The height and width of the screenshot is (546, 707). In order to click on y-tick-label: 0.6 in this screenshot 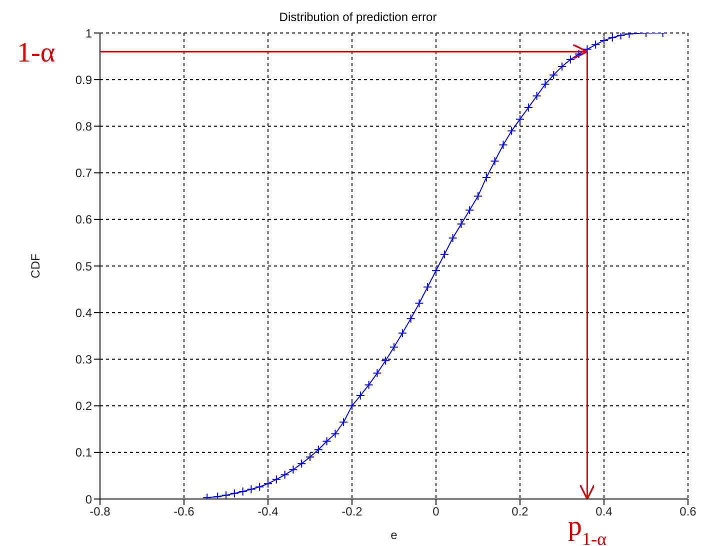, I will do `click(83, 219)`.